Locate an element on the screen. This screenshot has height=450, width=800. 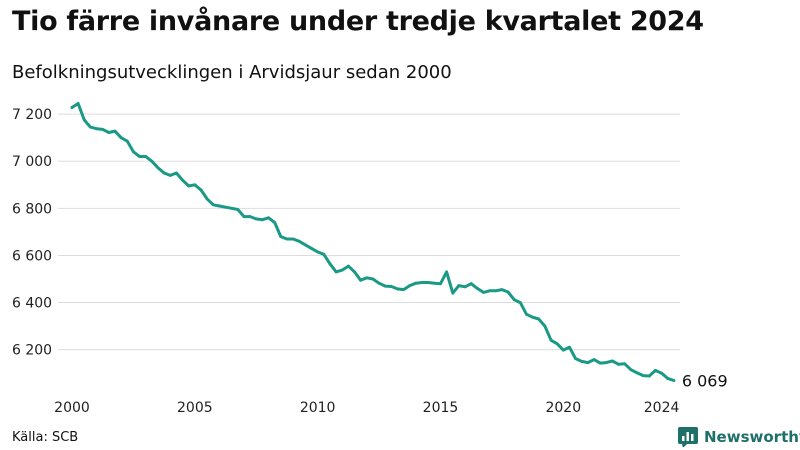
brand-logo: Newsworthy is located at coordinates (739, 437).